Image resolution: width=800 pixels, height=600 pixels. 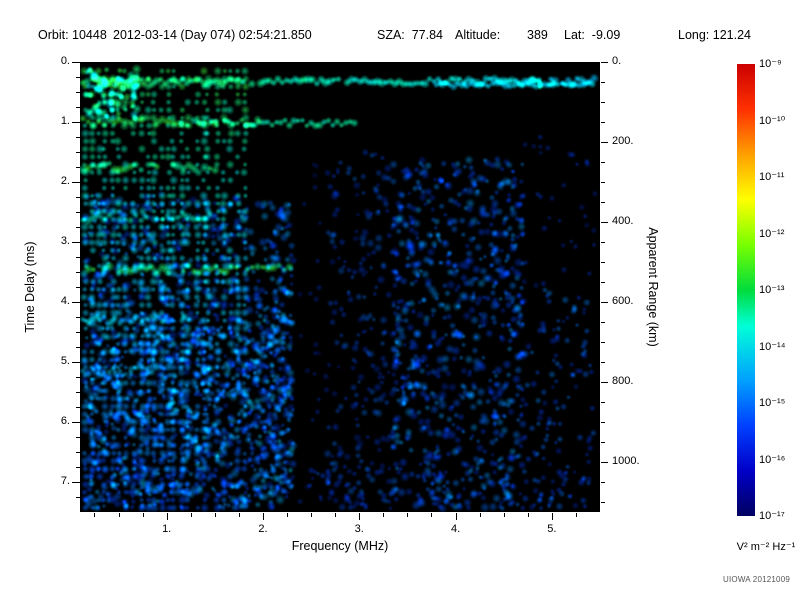 I want to click on credit-label: UIOWA 20121009, so click(x=756, y=579).